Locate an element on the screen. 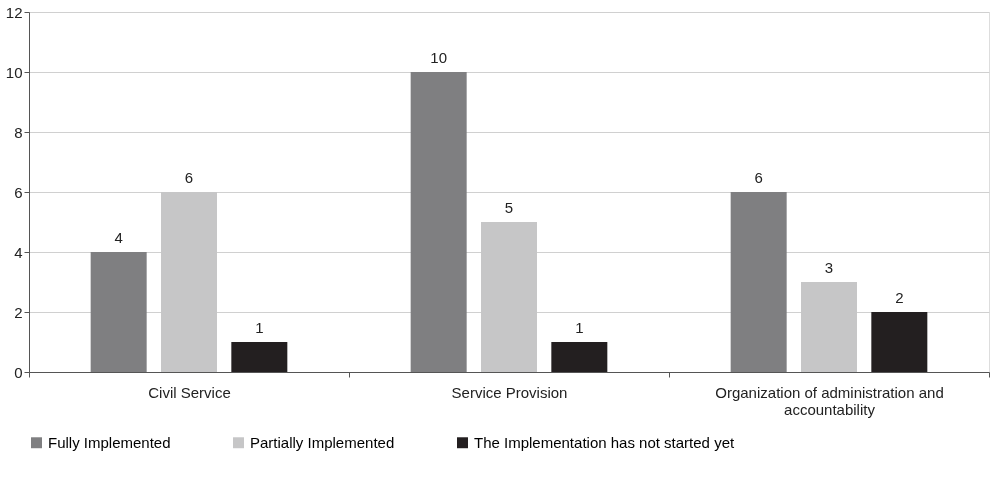  x-tick-label: Organization of administration and accountability is located at coordinates (829, 400).